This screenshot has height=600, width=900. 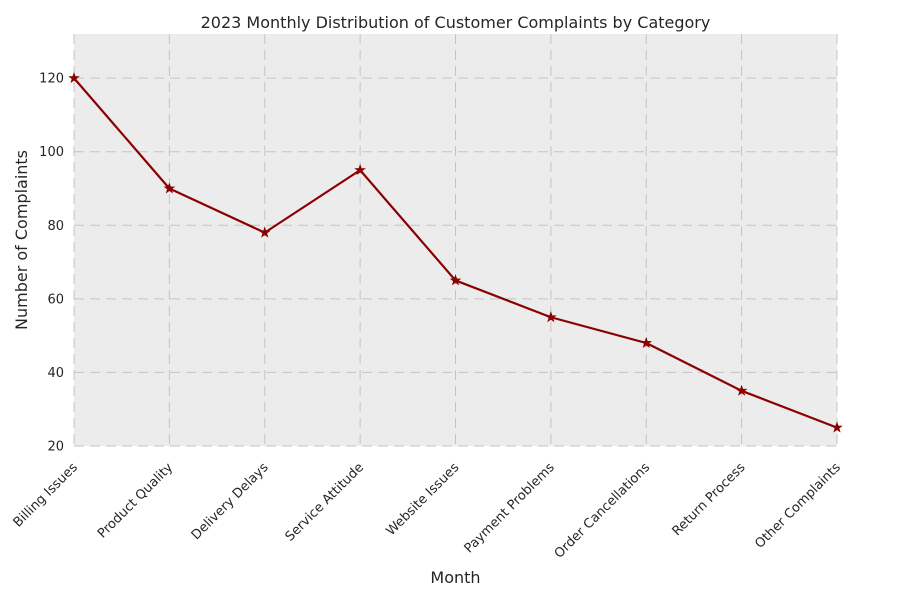 What do you see at coordinates (455, 577) in the screenshot?
I see `x-axis-label: Month` at bounding box center [455, 577].